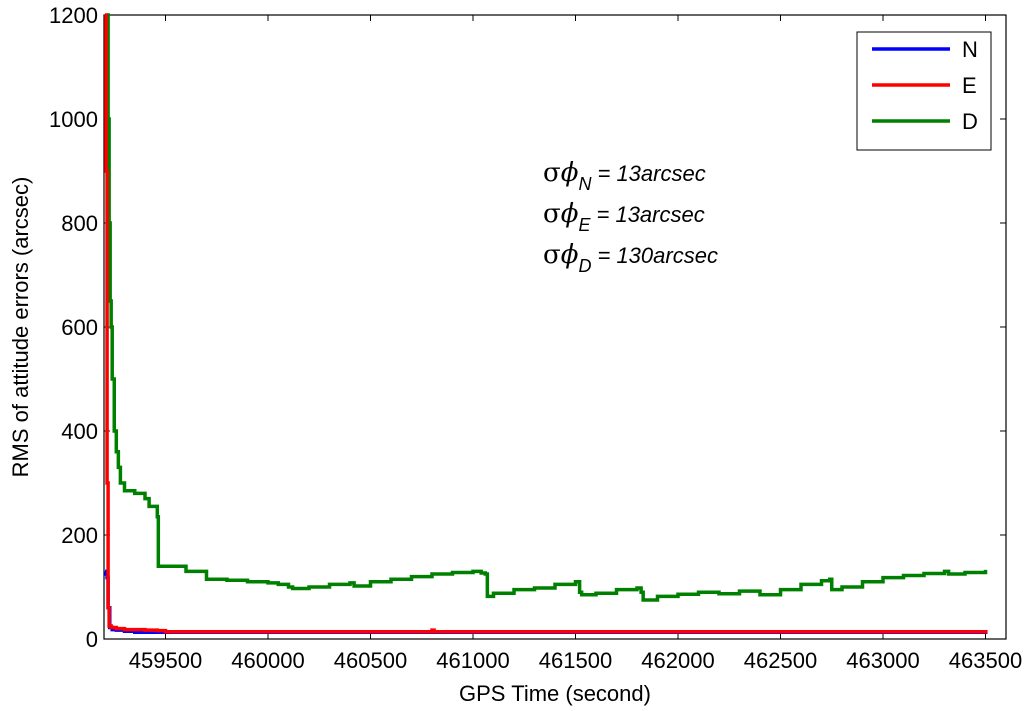 The height and width of the screenshot is (711, 1024). I want to click on x-tick-label: 463500, so click(985, 660).